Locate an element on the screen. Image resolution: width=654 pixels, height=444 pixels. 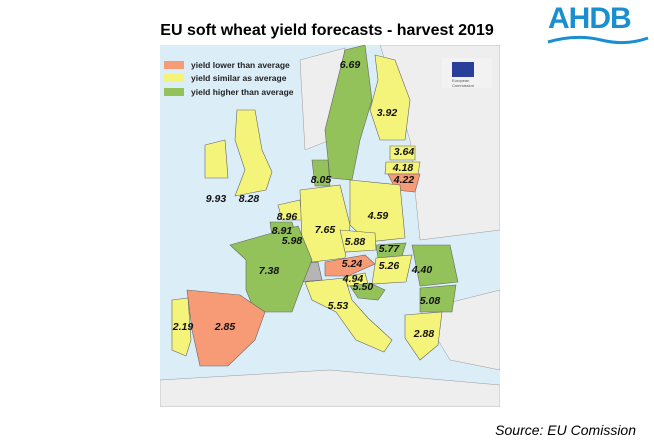
country-croatia is located at coordinates (367, 291).